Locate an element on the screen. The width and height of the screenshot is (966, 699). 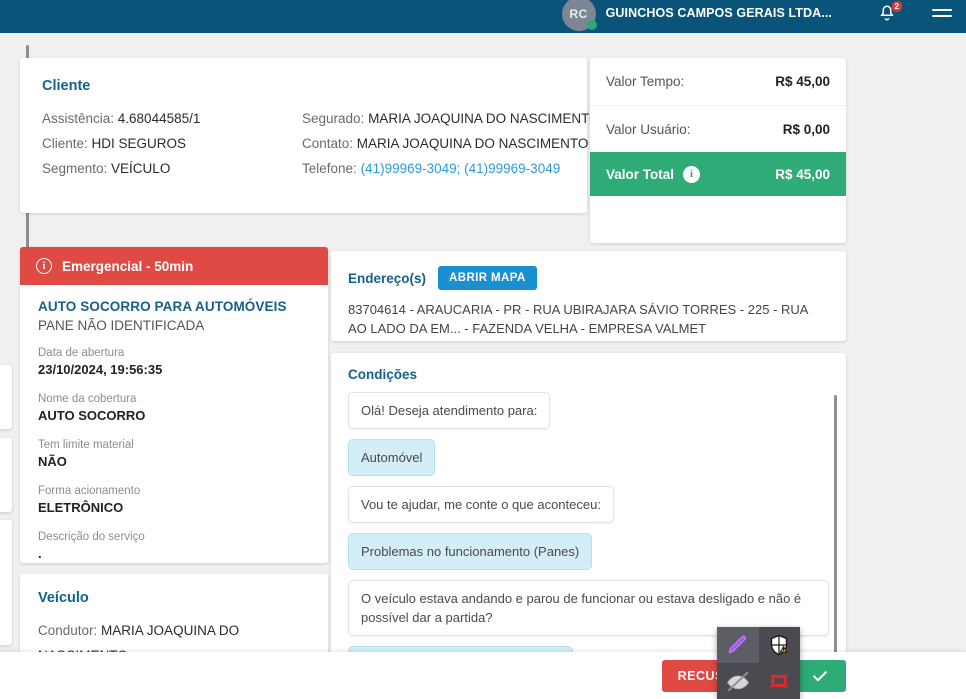
red-x-tool is located at coordinates (780, 681).